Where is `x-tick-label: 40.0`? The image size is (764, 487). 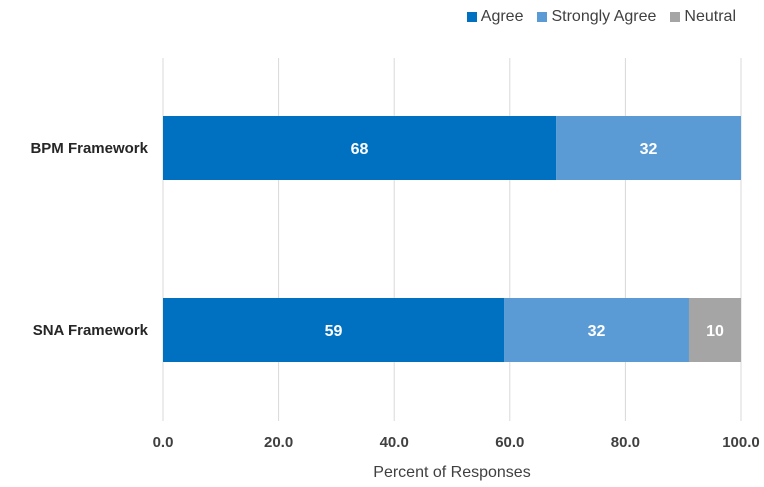
x-tick-label: 40.0 is located at coordinates (394, 442).